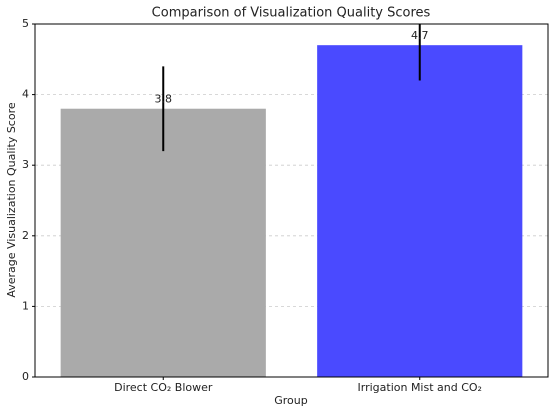  I want to click on data-label: 3.8, so click(164, 99).